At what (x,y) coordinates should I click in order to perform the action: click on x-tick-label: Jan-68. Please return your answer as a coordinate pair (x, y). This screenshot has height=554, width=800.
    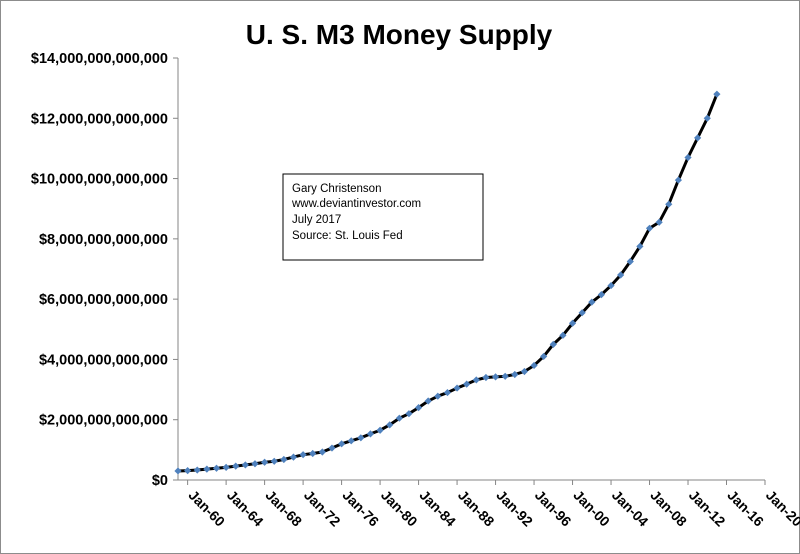
    Looking at the image, I should click on (283, 508).